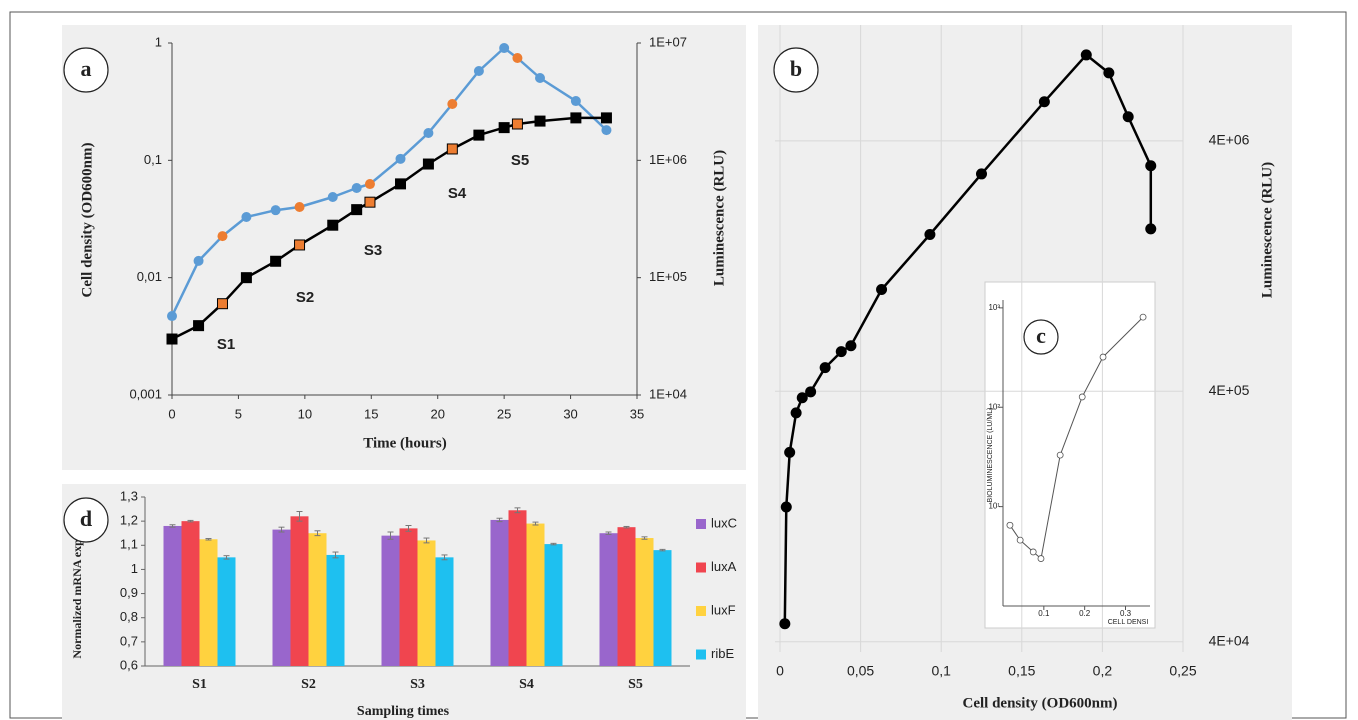 The height and width of the screenshot is (720, 1358). I want to click on x-tick-label: 5, so click(238, 413).